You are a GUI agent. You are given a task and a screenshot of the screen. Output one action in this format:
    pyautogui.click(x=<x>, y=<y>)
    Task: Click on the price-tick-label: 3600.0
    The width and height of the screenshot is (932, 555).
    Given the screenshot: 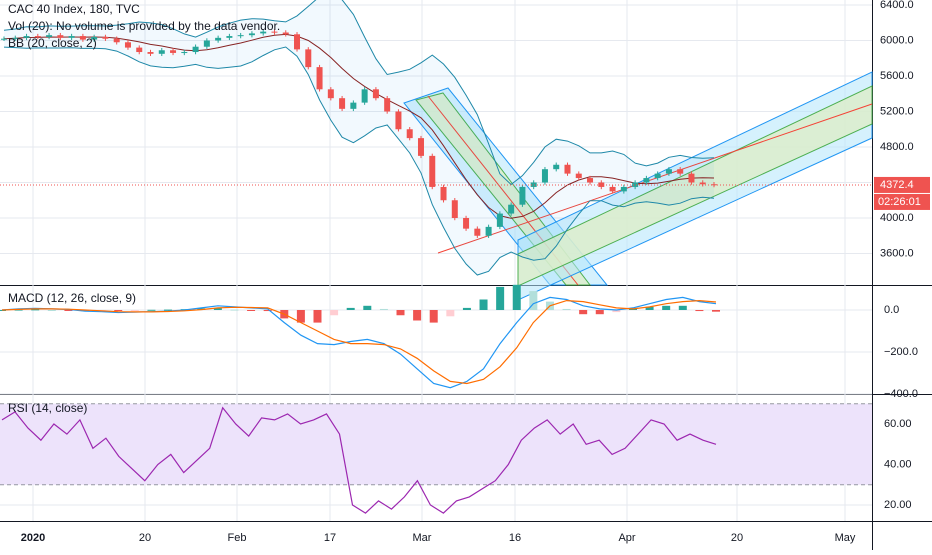 What is the action you would take?
    pyautogui.click(x=897, y=253)
    